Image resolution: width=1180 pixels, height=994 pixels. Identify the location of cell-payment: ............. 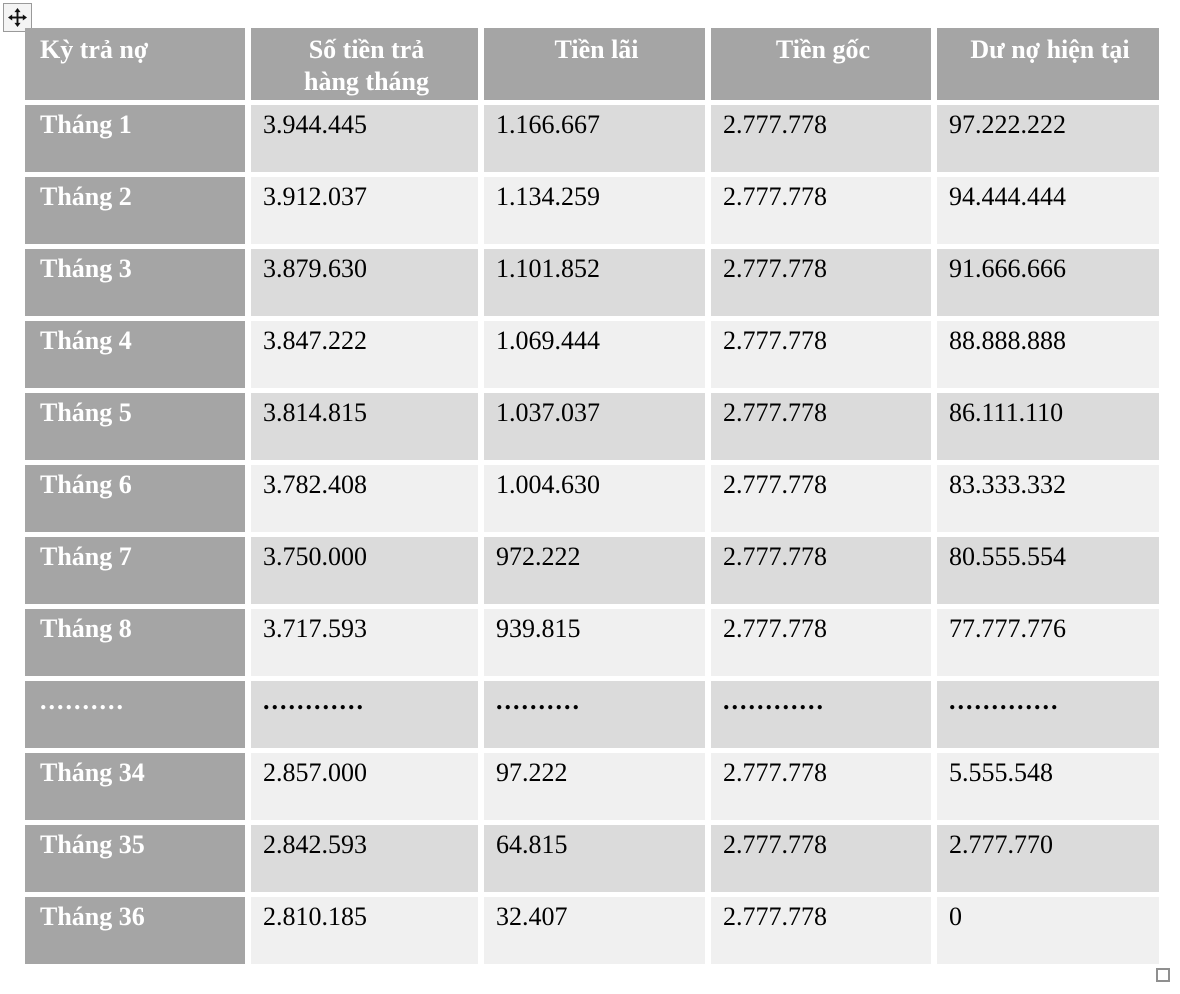
(364, 714).